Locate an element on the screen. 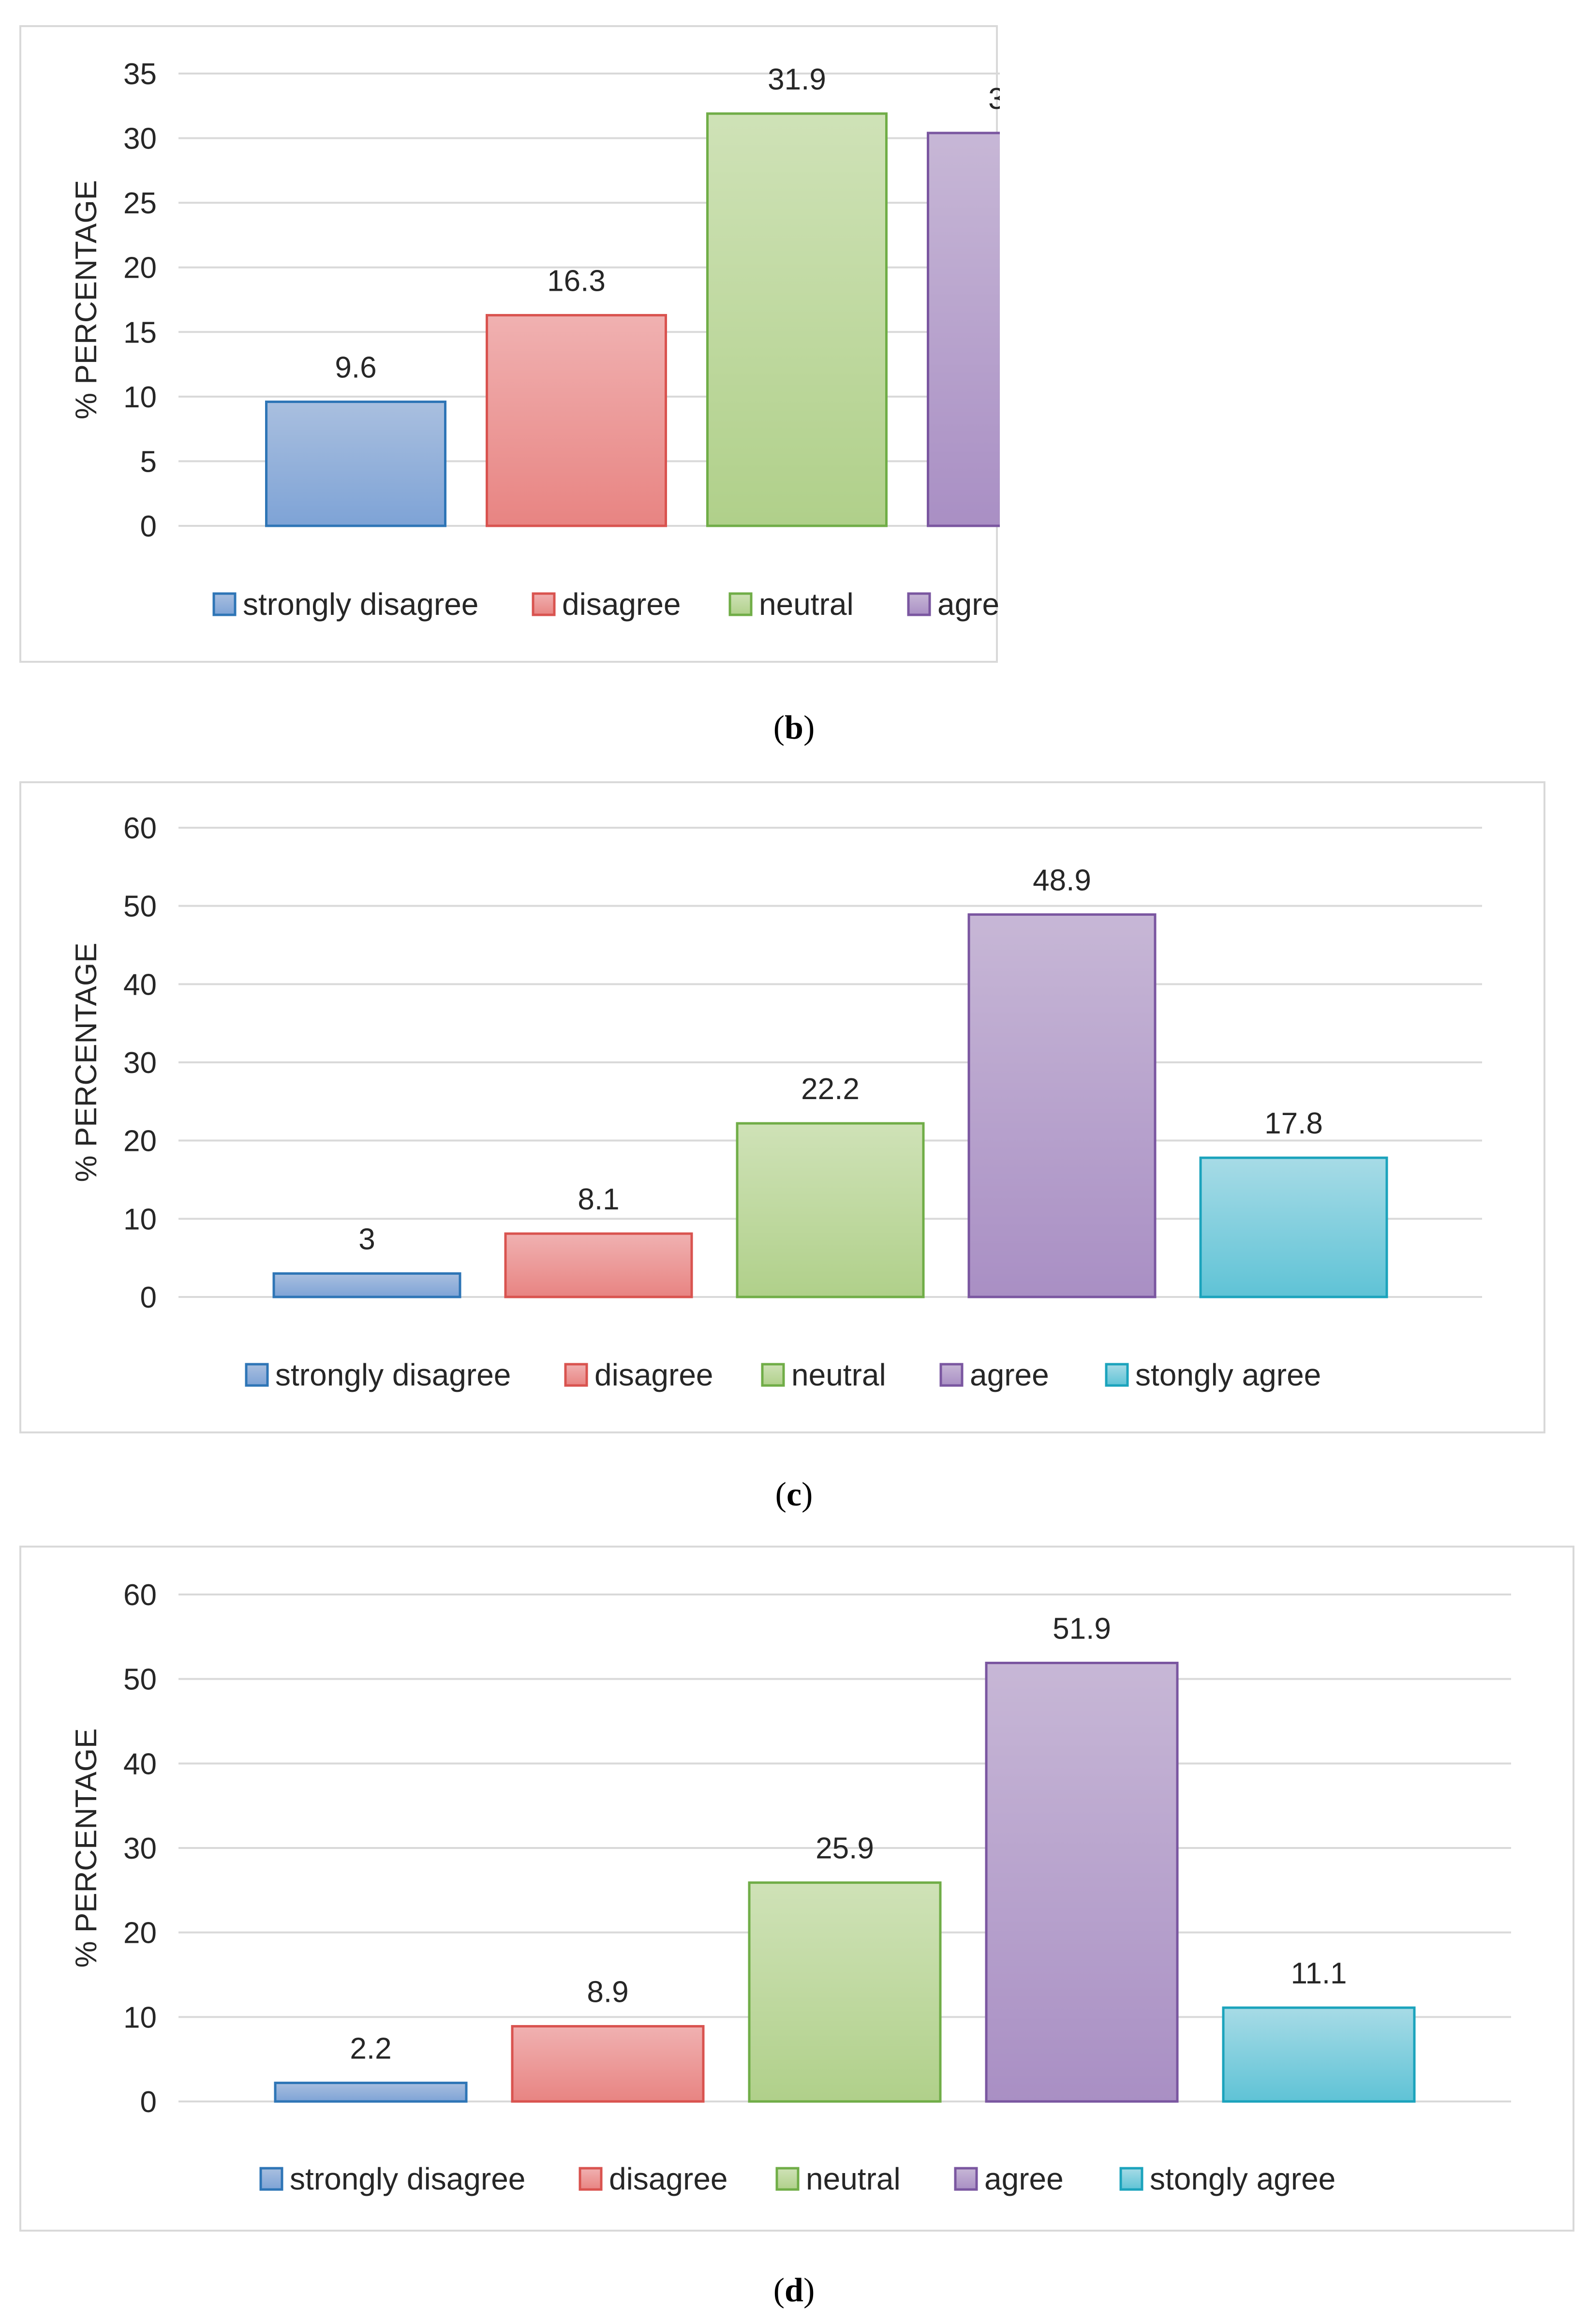 The width and height of the screenshot is (1588, 2324). caption-b: (b) is located at coordinates (794, 728).